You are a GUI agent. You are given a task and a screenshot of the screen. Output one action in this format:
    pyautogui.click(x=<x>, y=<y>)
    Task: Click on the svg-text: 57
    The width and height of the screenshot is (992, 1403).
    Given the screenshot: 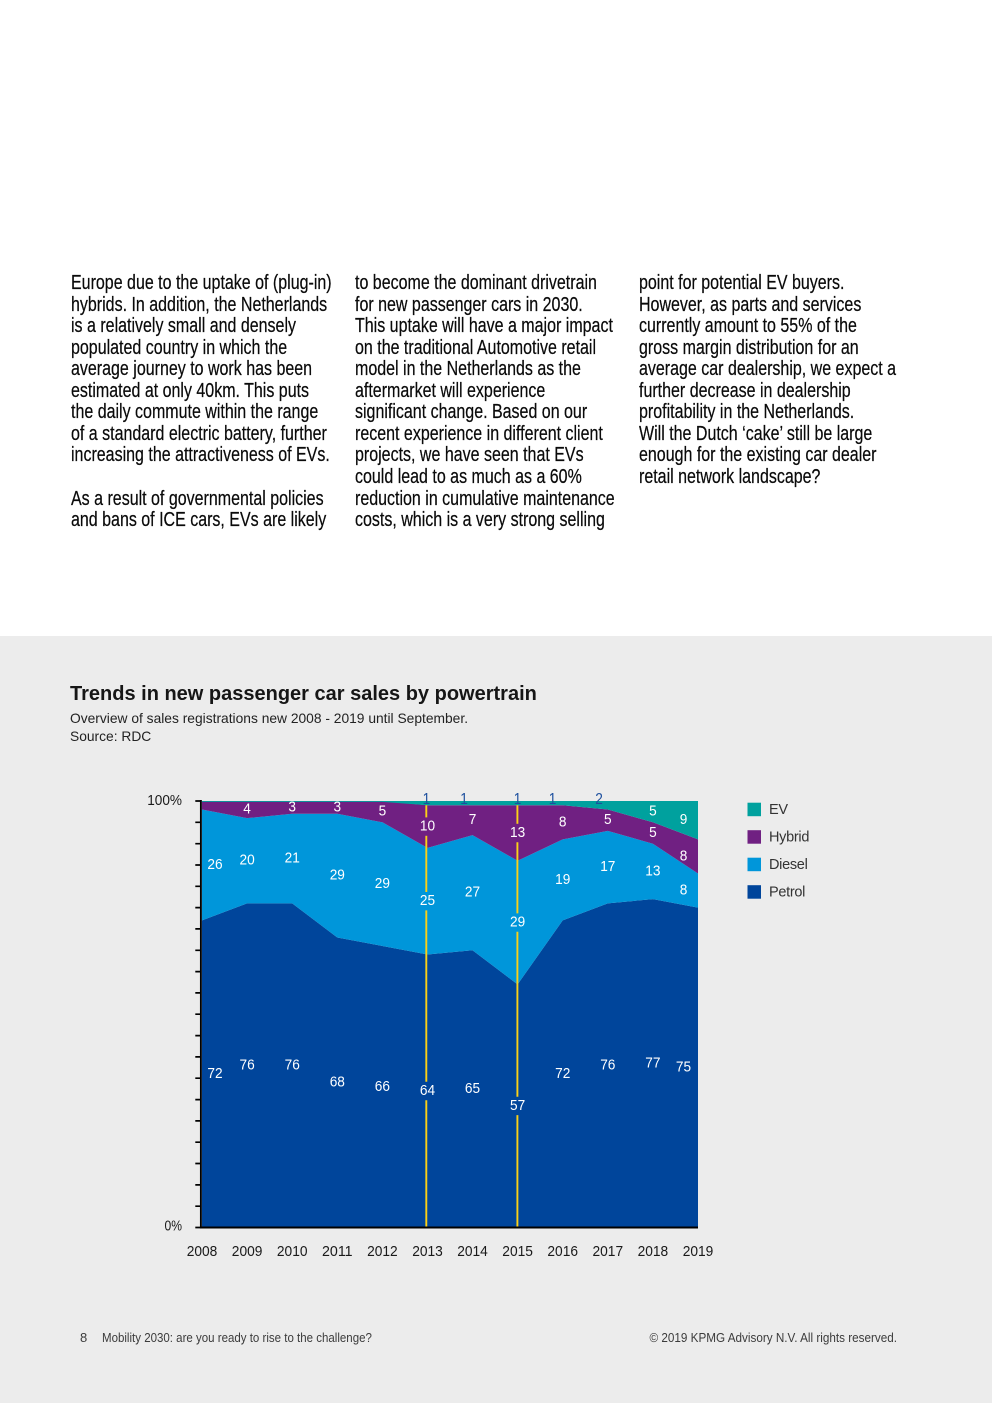 What is the action you would take?
    pyautogui.click(x=517, y=1106)
    